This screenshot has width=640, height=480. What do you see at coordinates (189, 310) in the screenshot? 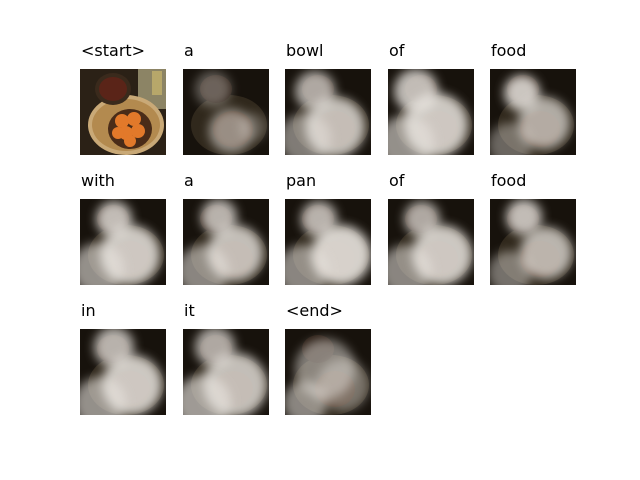
I see `token-label: it` at bounding box center [189, 310].